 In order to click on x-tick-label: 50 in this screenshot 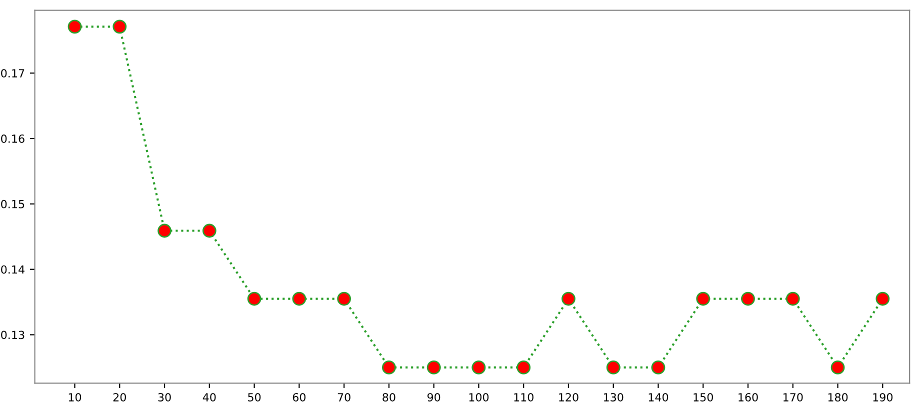, I will do `click(254, 397)`.